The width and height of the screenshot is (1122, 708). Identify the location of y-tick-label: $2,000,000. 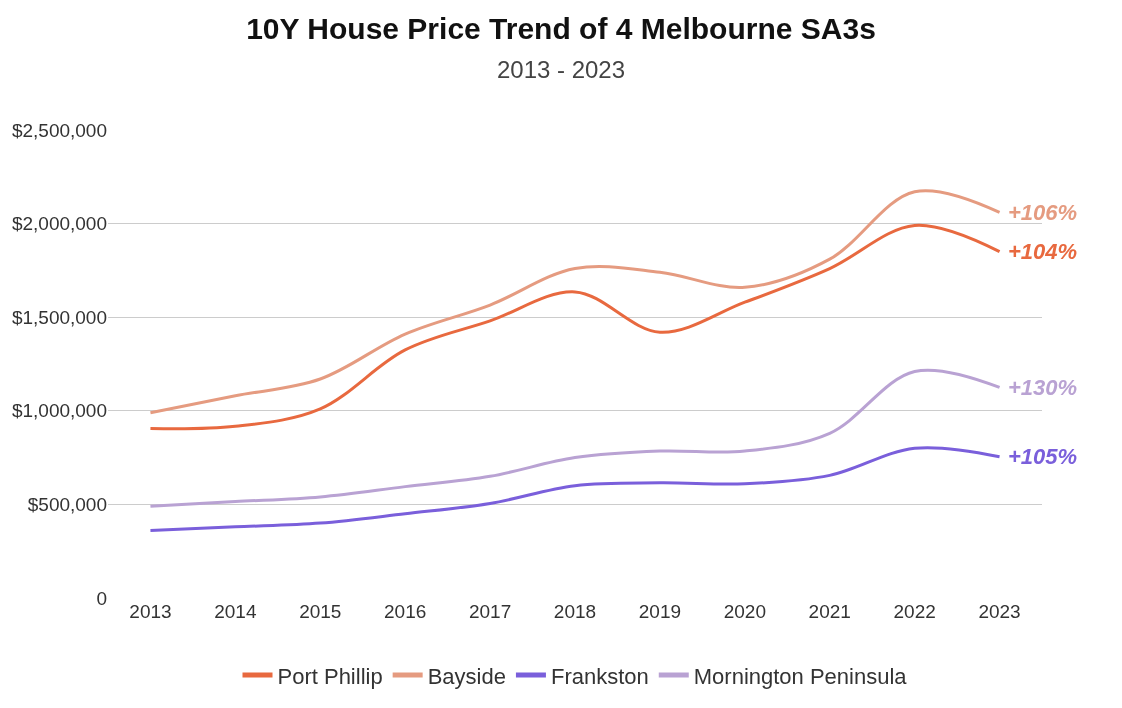
(59, 224).